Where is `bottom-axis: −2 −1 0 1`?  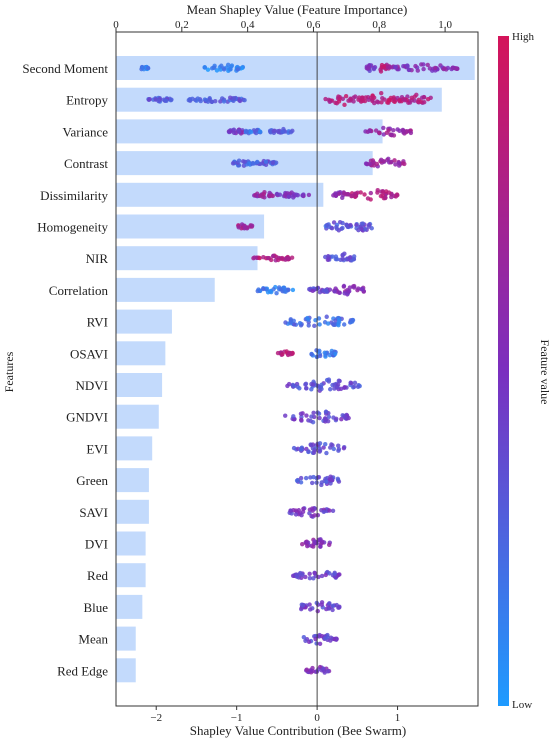 bottom-axis: −2 −1 0 1 is located at coordinates (275, 715).